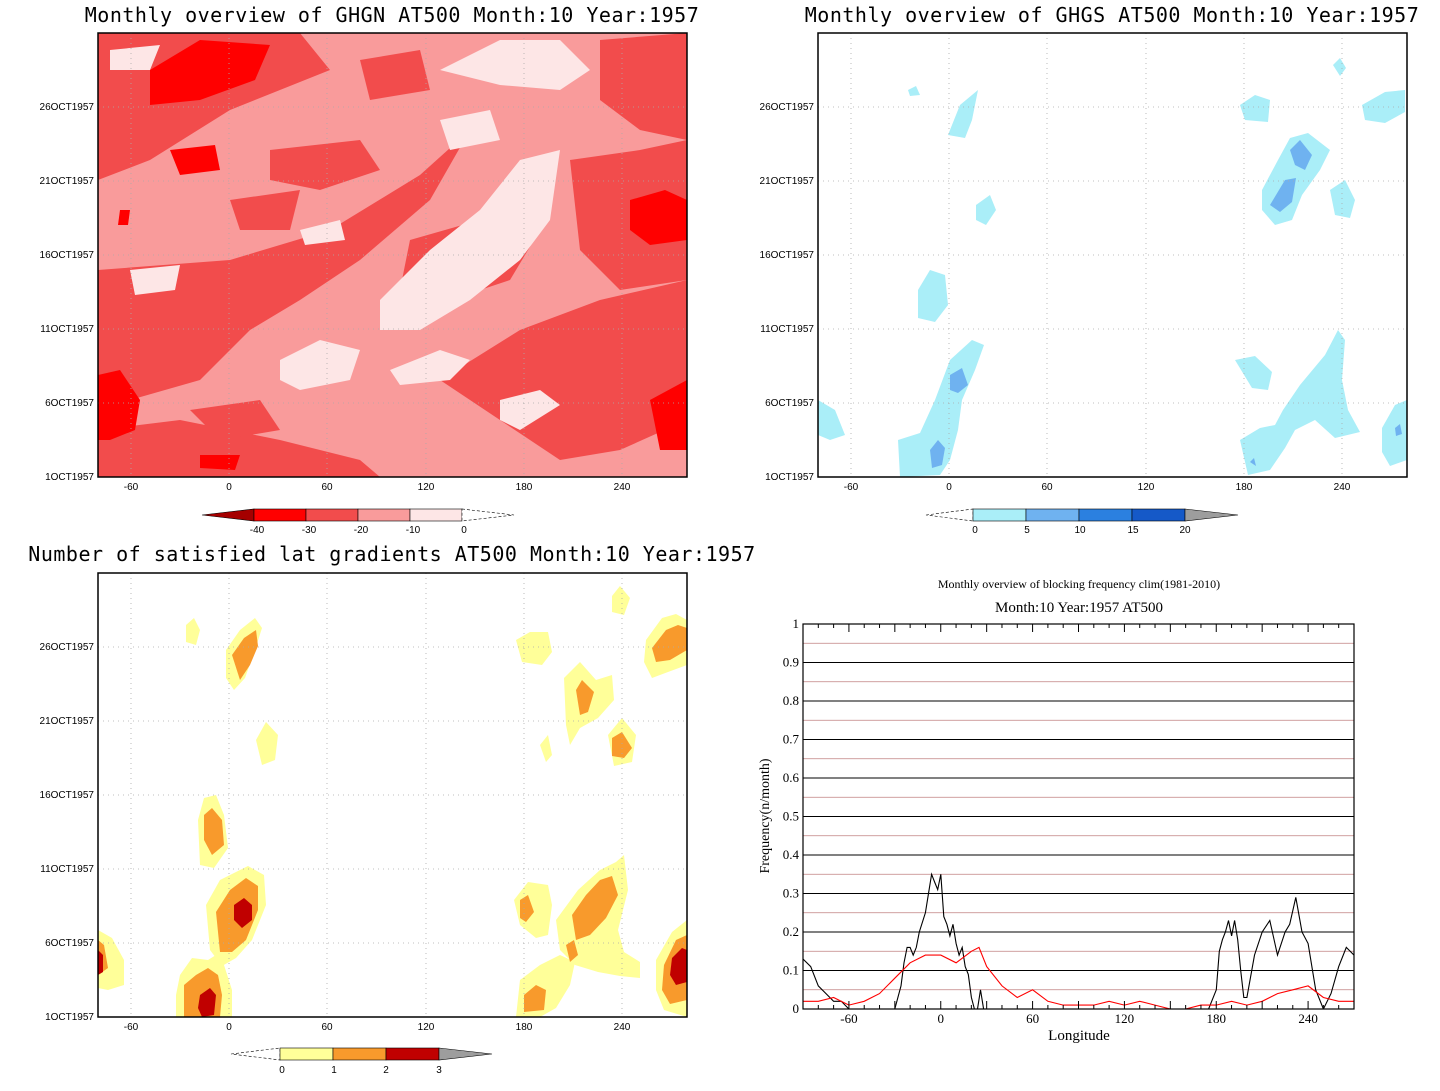 This screenshot has width=1440, height=1091. I want to click on y-tick-label: 0.5, so click(791, 816).